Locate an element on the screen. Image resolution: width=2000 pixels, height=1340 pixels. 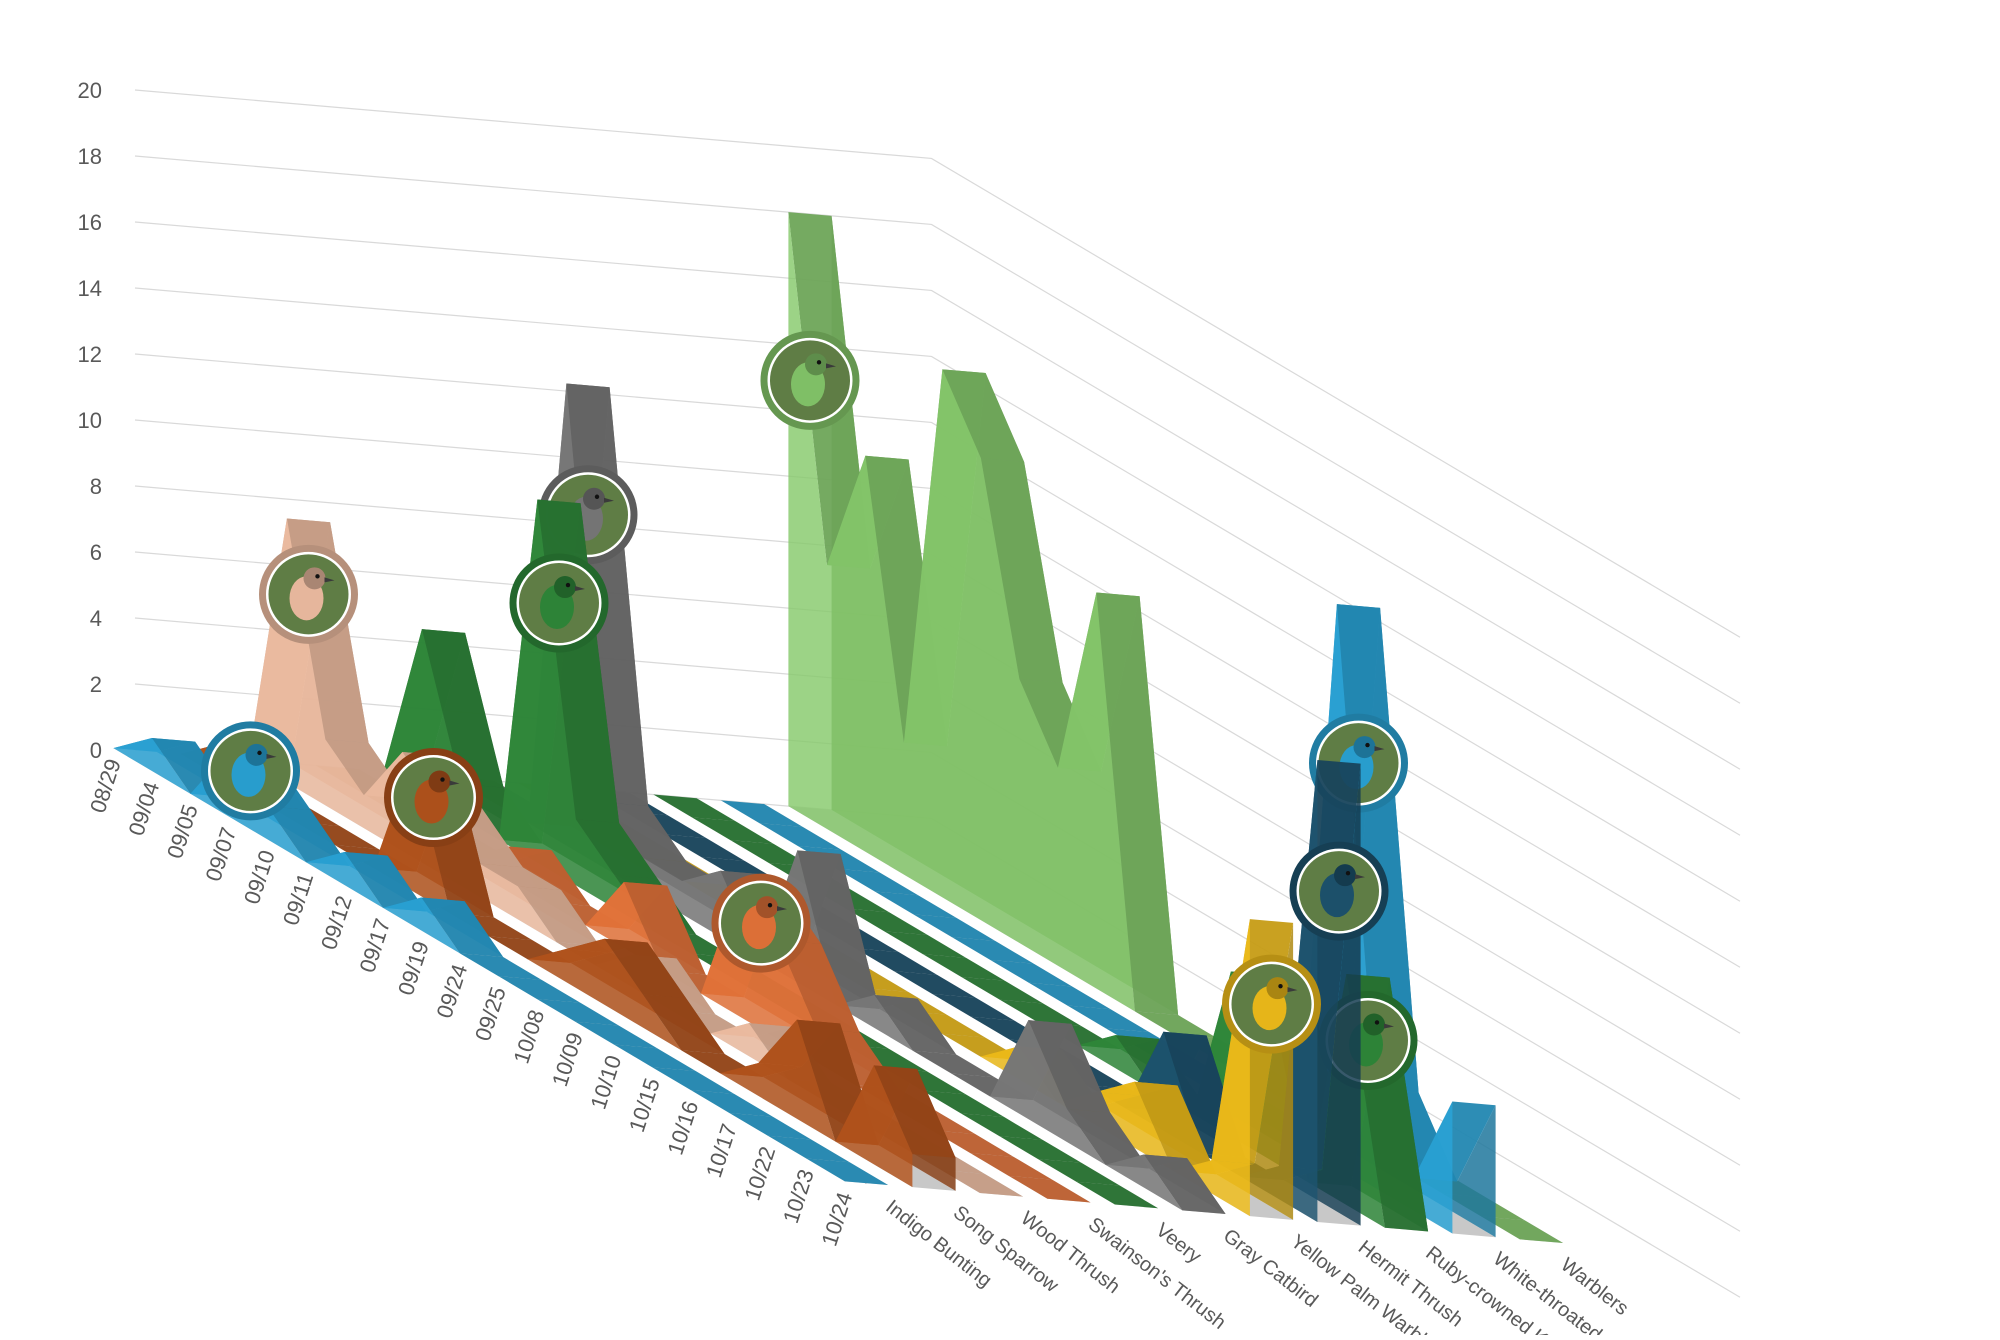
x-tick-label: 09/04 is located at coordinates (143, 809).